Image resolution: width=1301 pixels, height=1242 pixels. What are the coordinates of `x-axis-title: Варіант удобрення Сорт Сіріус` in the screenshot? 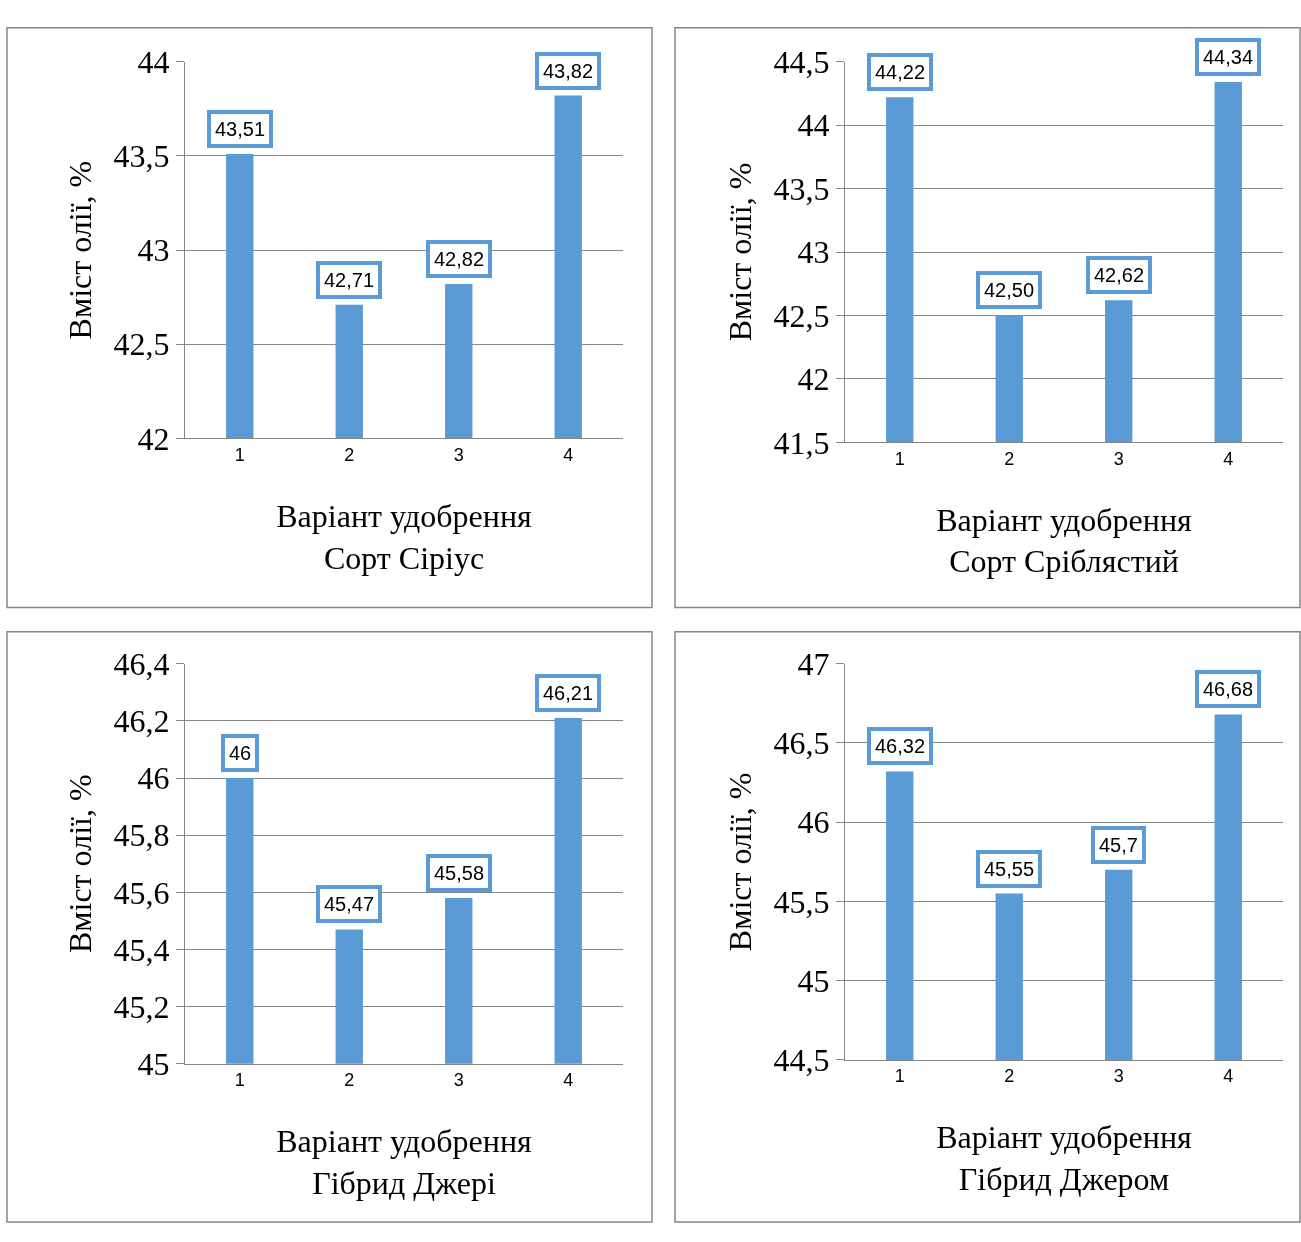 It's located at (404, 536).